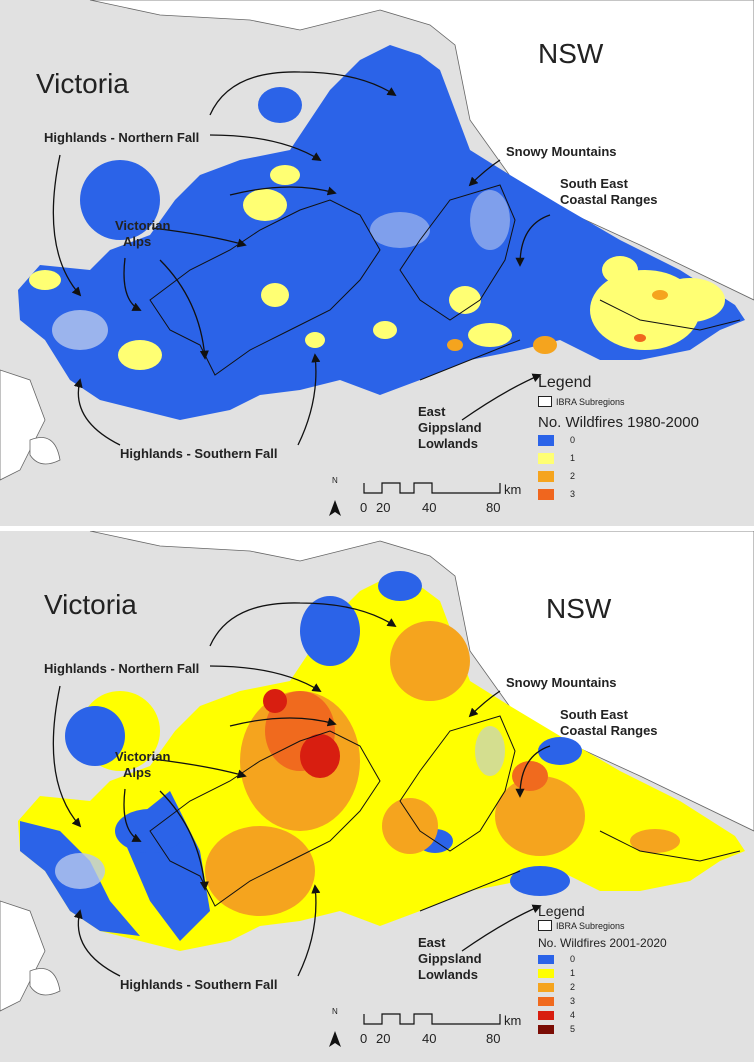  What do you see at coordinates (573, 1029) in the screenshot?
I see `legend-label: 5` at bounding box center [573, 1029].